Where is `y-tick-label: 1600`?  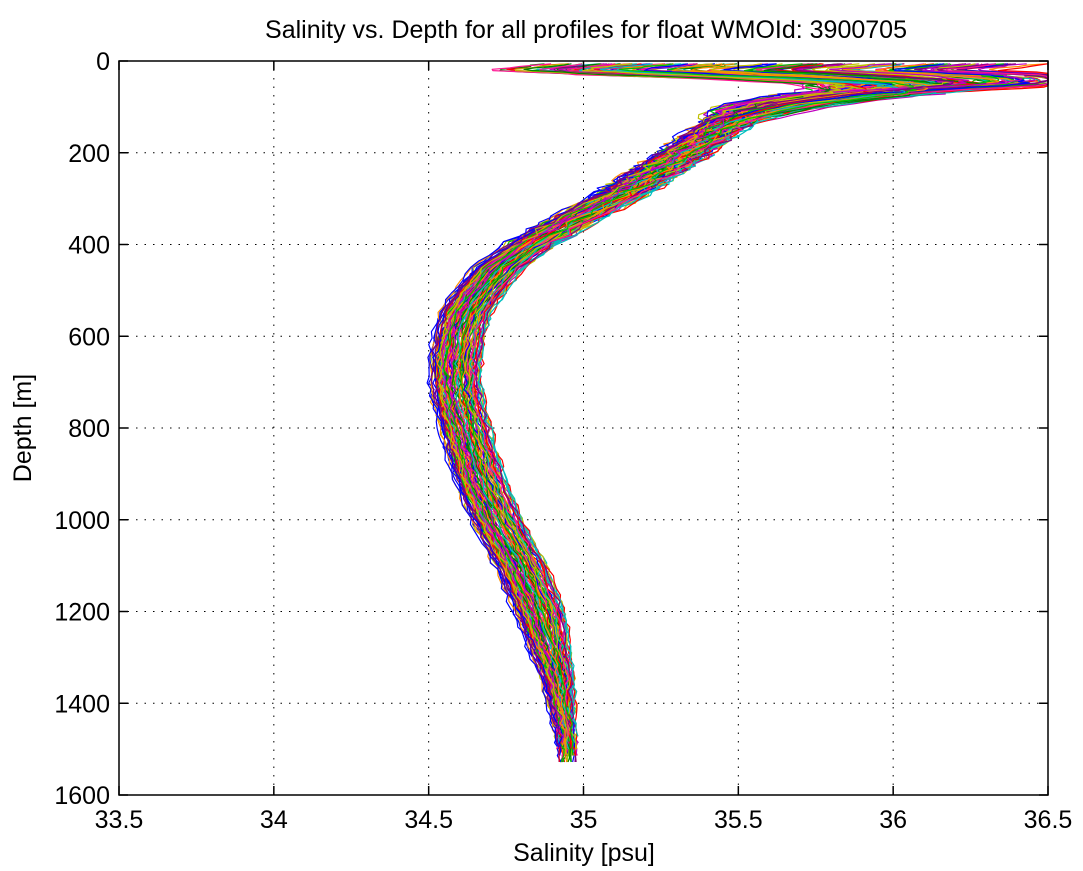
y-tick-label: 1600 is located at coordinates (82, 796).